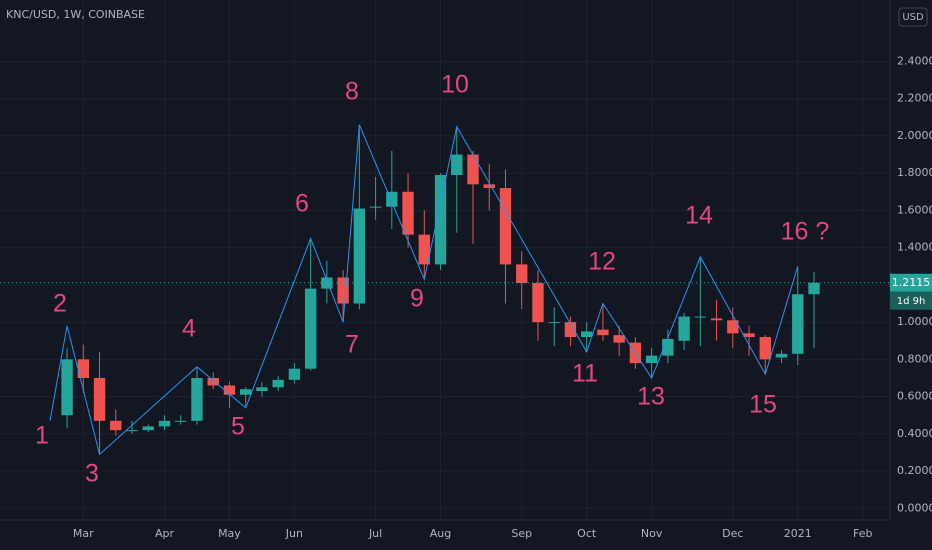 Image resolution: width=932 pixels, height=550 pixels. I want to click on wave-label: 6, so click(302, 204).